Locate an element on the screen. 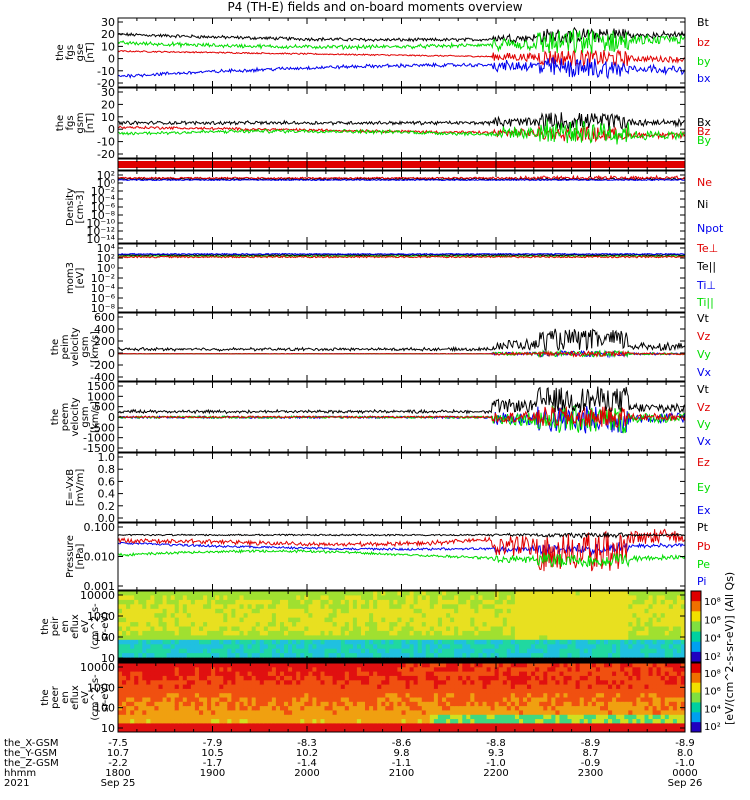 Image resolution: width=750 pixels, height=800 pixels. series-fgs_gsm-green is located at coordinates (401, 132).